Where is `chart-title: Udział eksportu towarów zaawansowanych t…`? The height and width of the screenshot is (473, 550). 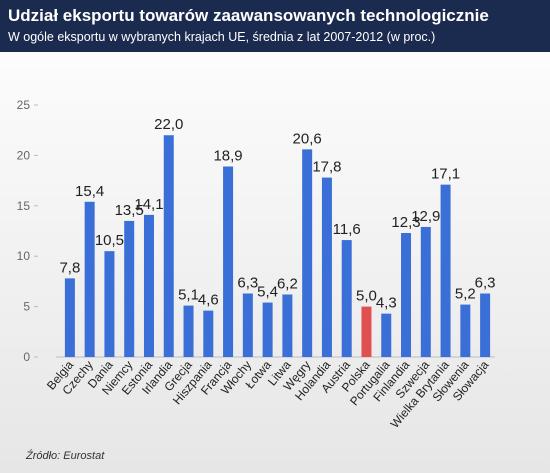 chart-title: Udział eksportu towarów zaawansowanych t… is located at coordinates (248, 15).